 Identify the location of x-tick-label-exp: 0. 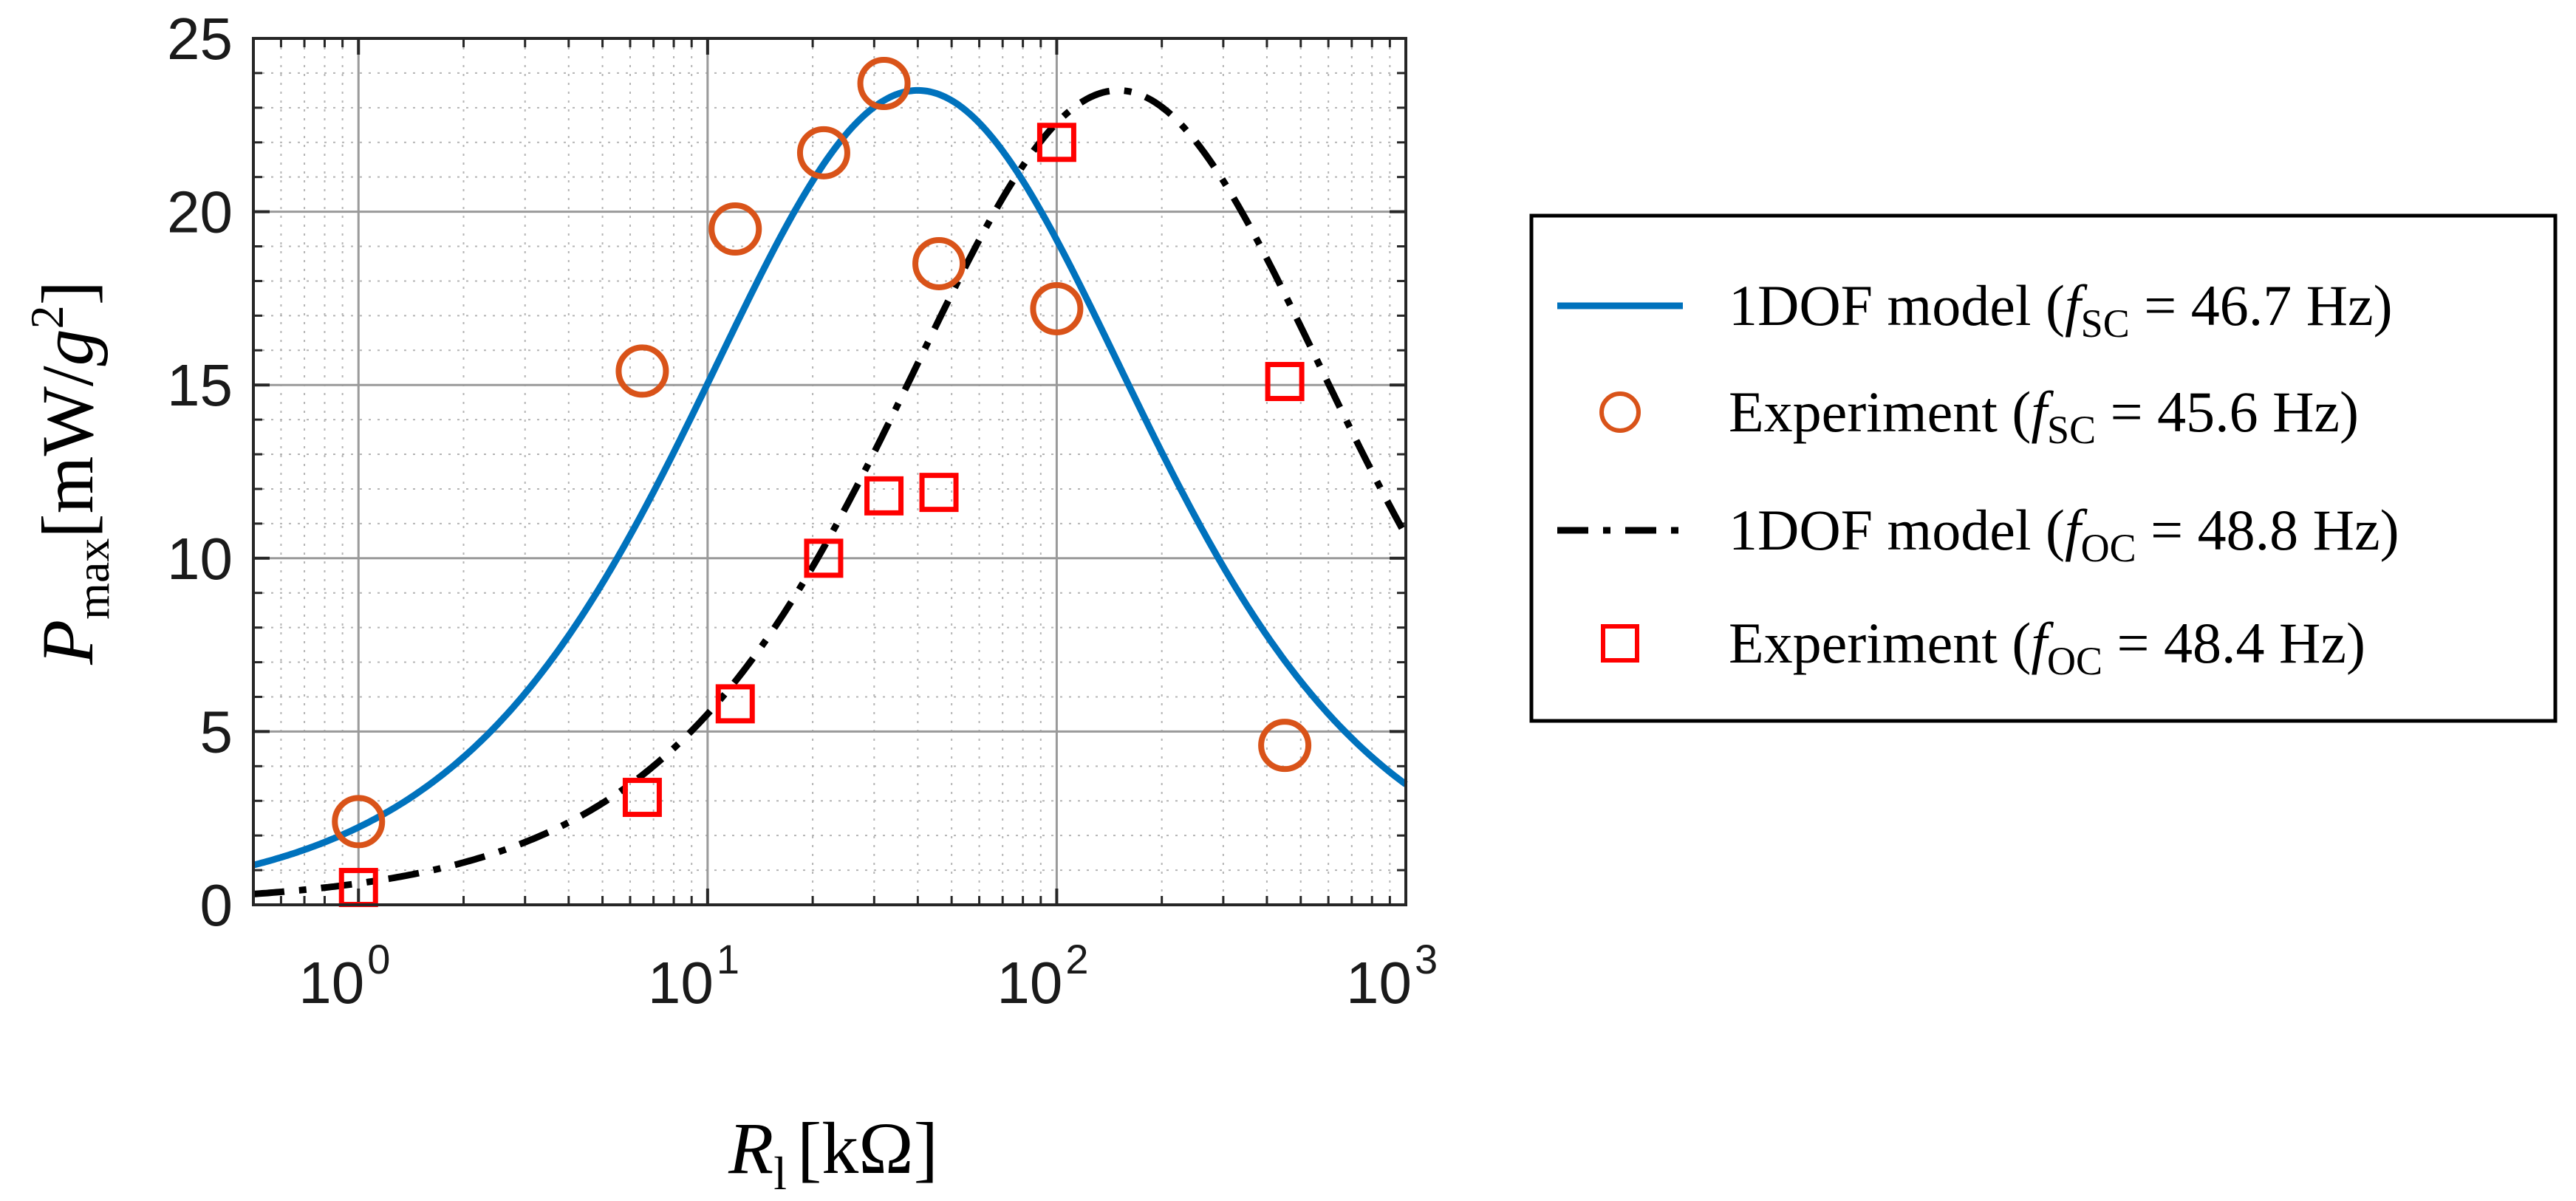
(379, 959).